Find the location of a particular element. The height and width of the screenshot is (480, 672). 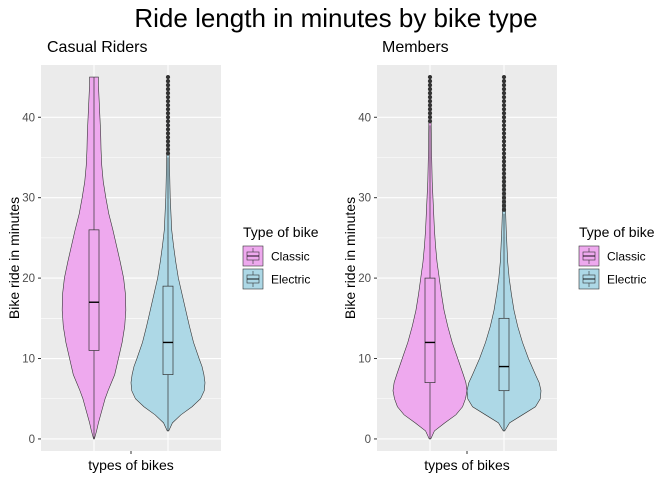

y-axis-title: Bike ride in minutes is located at coordinates (14, 258).